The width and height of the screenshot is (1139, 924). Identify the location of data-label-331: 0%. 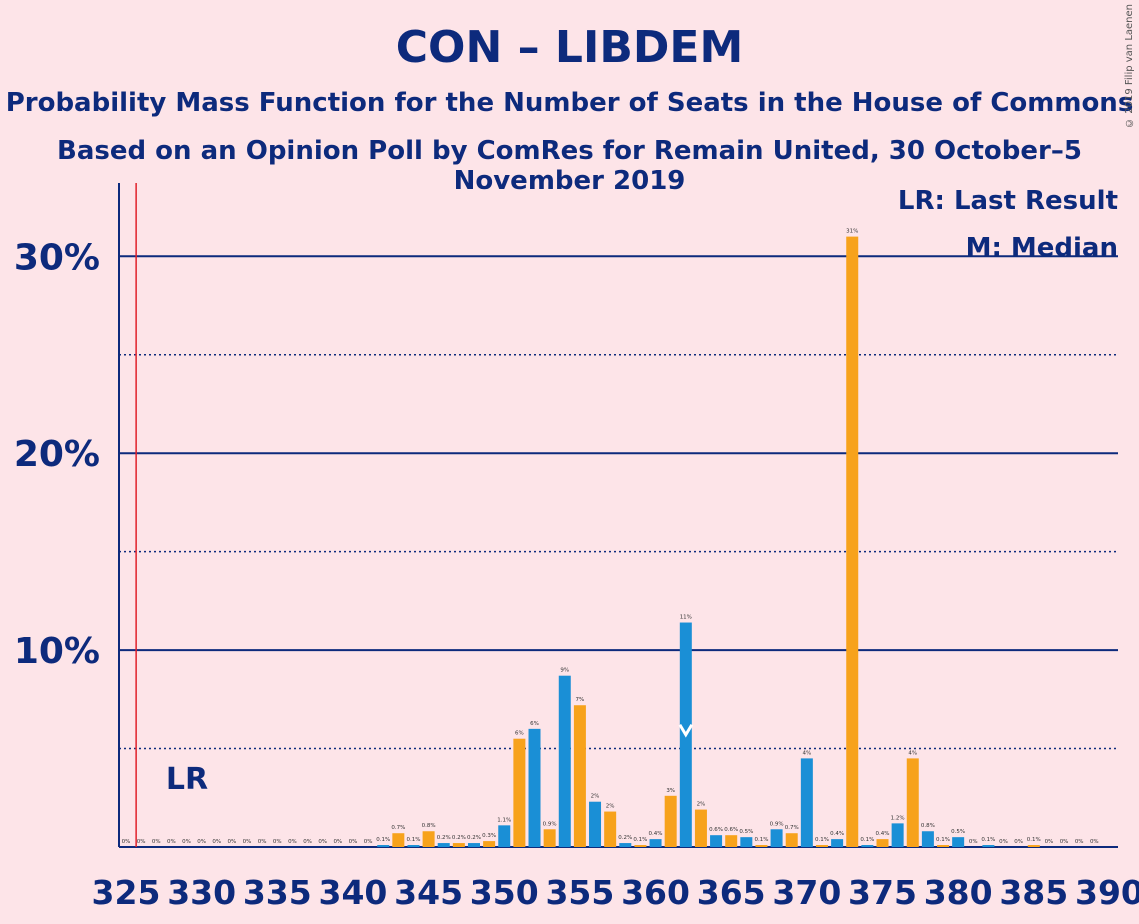
(216, 842).